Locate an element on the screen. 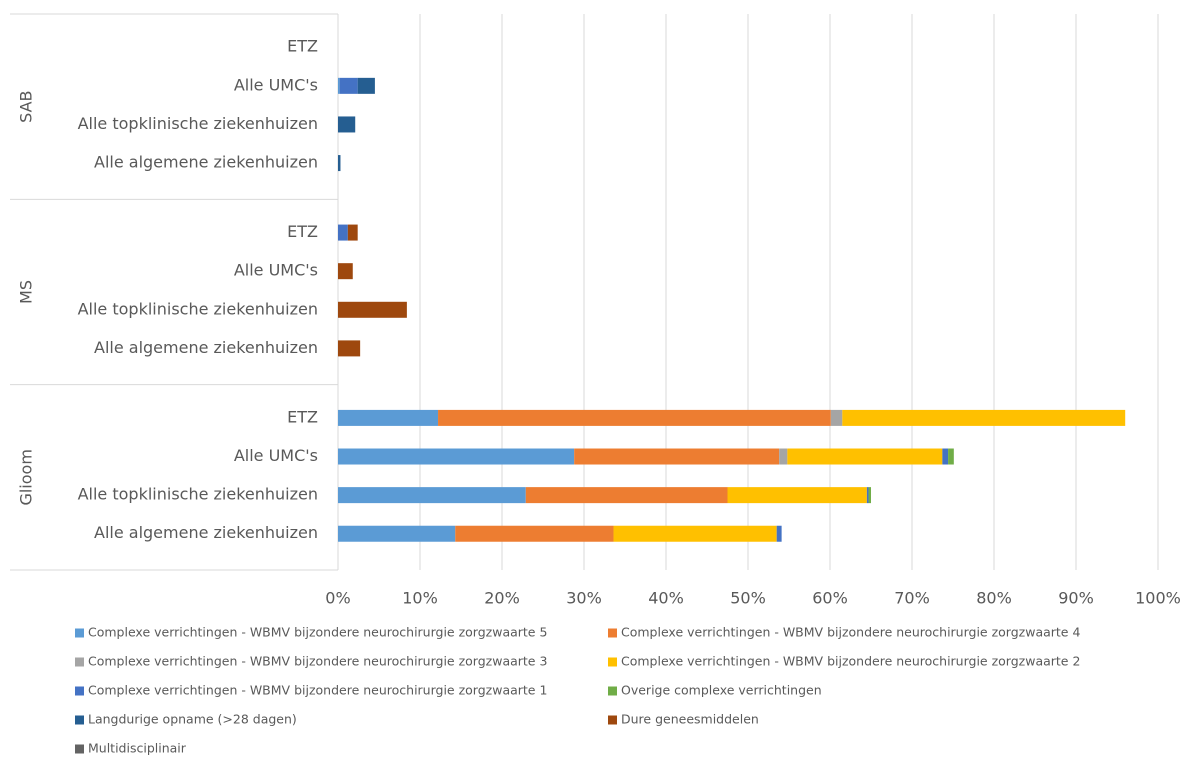 The height and width of the screenshot is (764, 1188). legend-label: Overige complexe verrichtingen is located at coordinates (721, 690).